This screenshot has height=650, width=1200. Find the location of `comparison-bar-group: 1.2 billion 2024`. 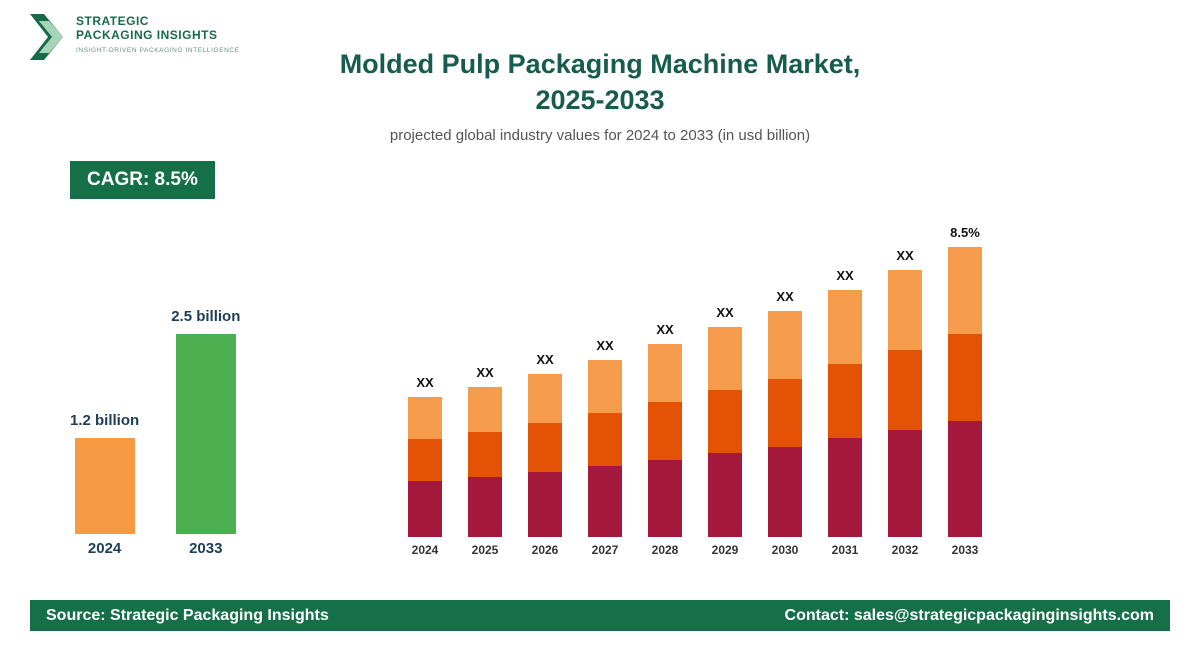

comparison-bar-group: 1.2 billion 2024 is located at coordinates (104, 484).